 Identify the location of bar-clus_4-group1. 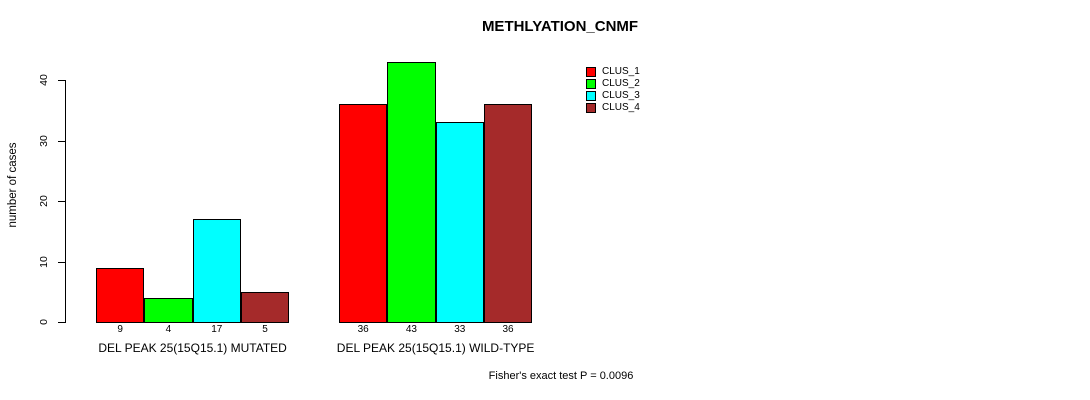
(265, 307).